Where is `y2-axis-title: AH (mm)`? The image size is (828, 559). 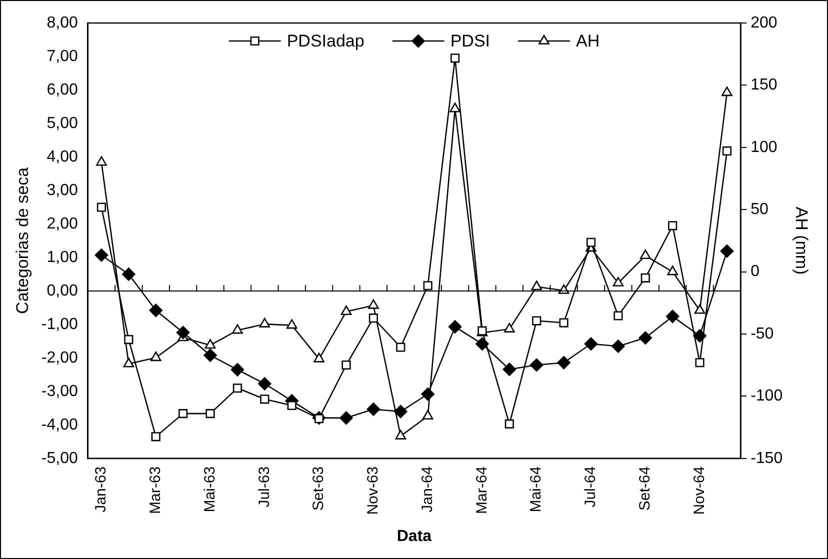 y2-axis-title: AH (mm) is located at coordinates (802, 240).